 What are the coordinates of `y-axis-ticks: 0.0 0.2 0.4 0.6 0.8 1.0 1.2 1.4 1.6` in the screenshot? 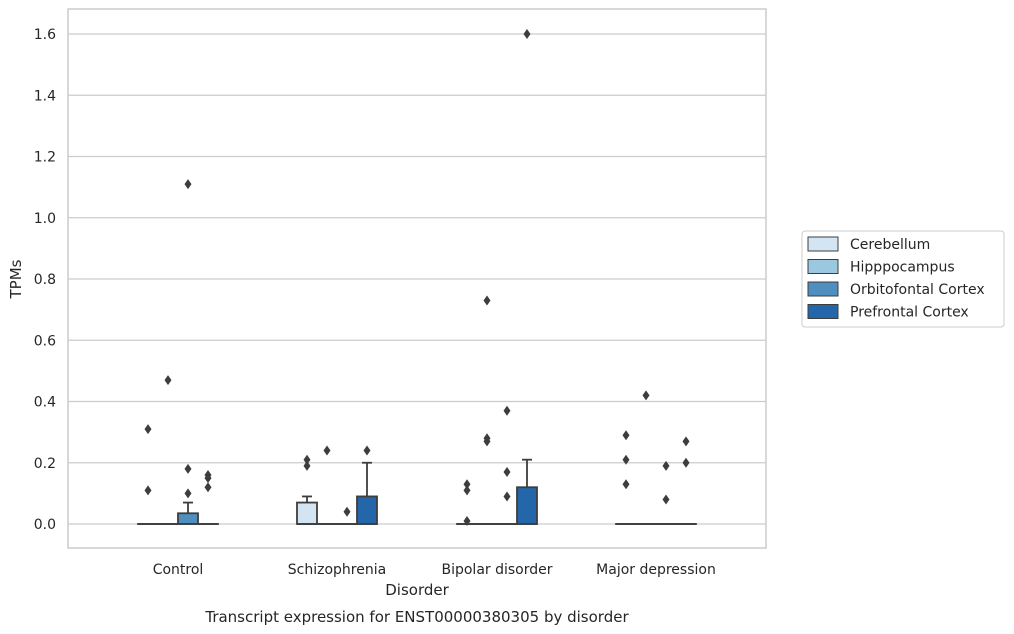 It's located at (45, 280).